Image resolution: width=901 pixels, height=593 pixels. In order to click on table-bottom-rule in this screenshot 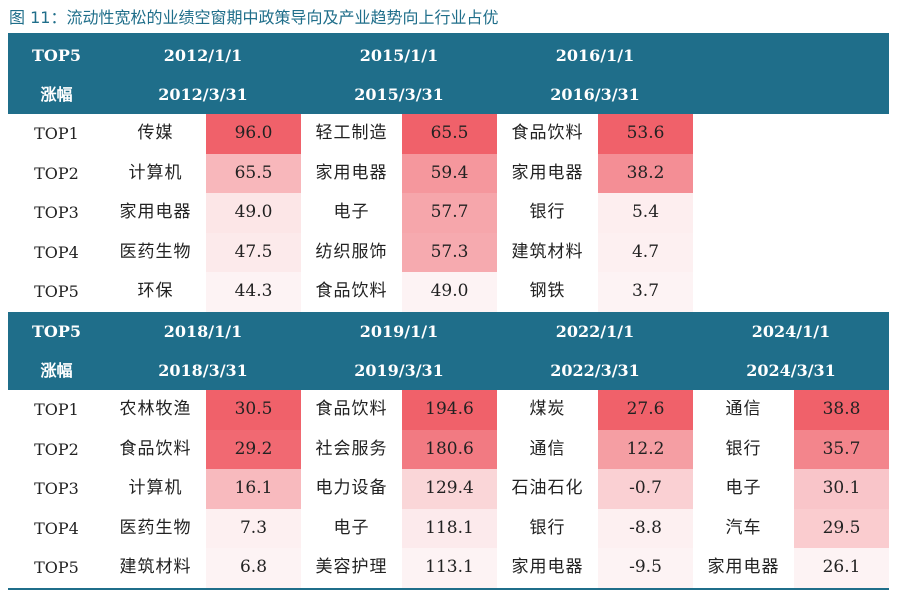, I will do `click(448, 589)`.